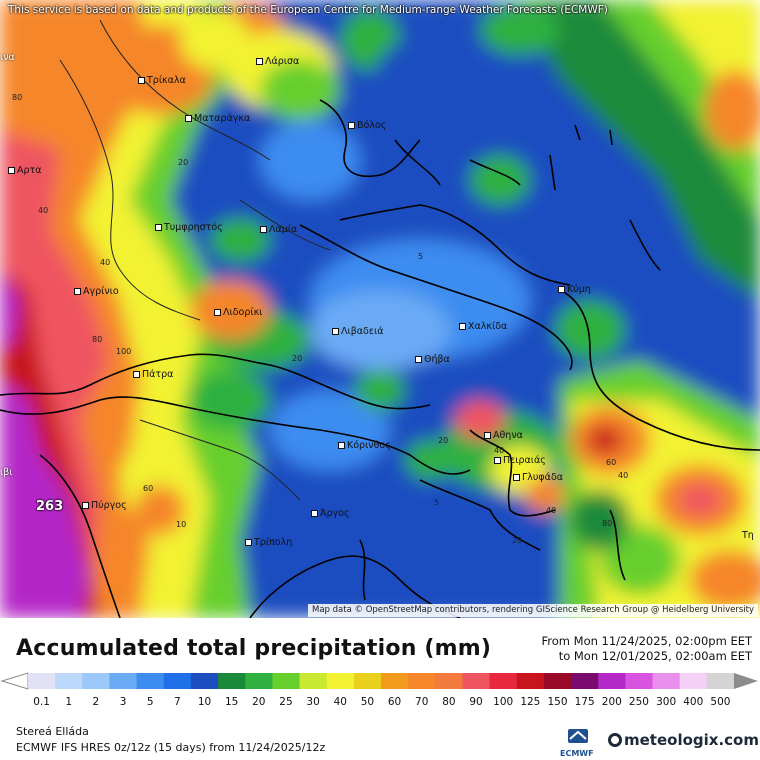 This screenshot has height=760, width=760. Describe the element at coordinates (124, 351) in the screenshot. I see `contour-label: 100` at that location.